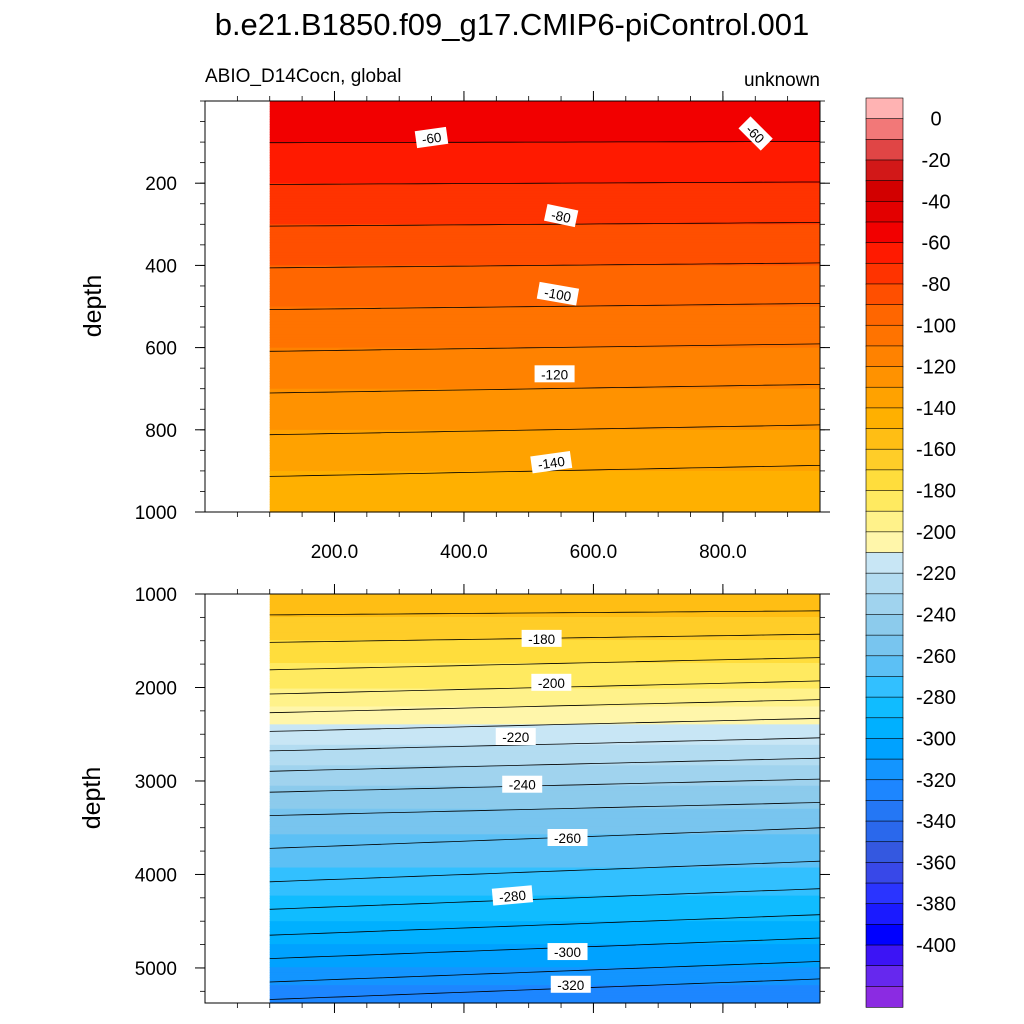  I want to click on contour-label: -320, so click(570, 984).